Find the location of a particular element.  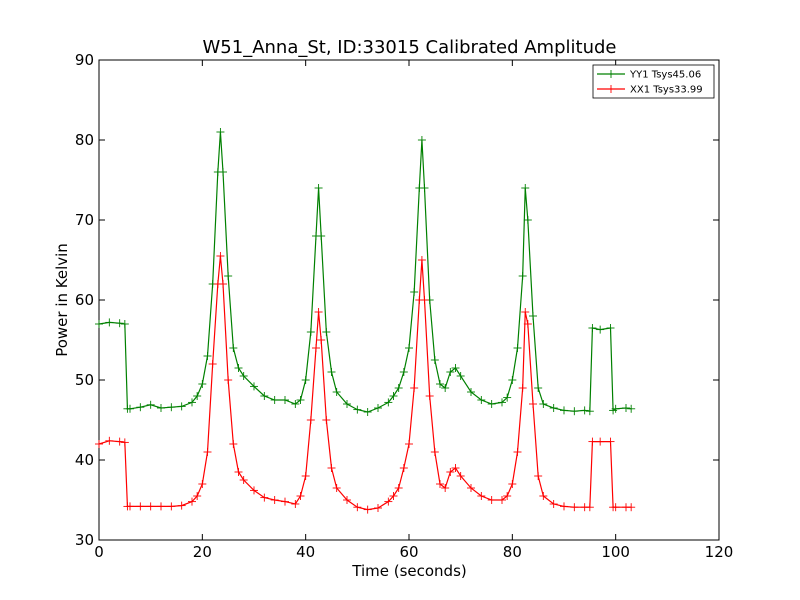

x-tick-label: 100 is located at coordinates (615, 552).